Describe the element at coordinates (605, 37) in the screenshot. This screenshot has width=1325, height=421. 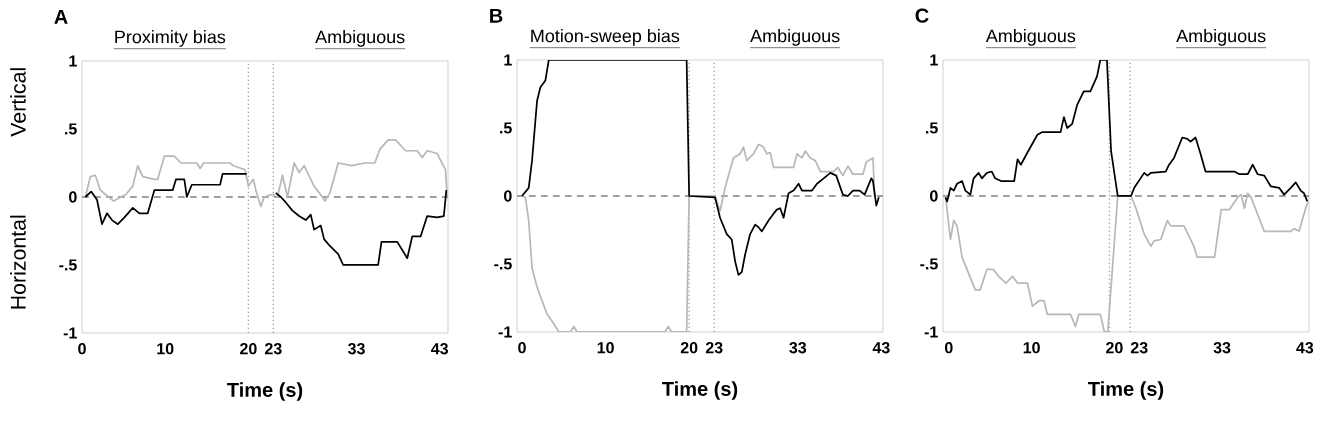
I see `text: Motion-sweep bias` at that location.